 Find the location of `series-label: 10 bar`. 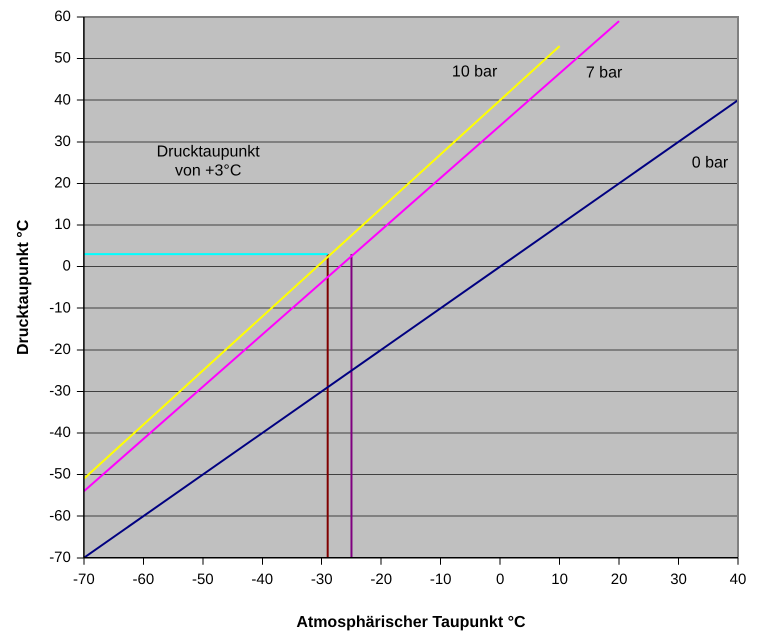

series-label: 10 bar is located at coordinates (475, 72).